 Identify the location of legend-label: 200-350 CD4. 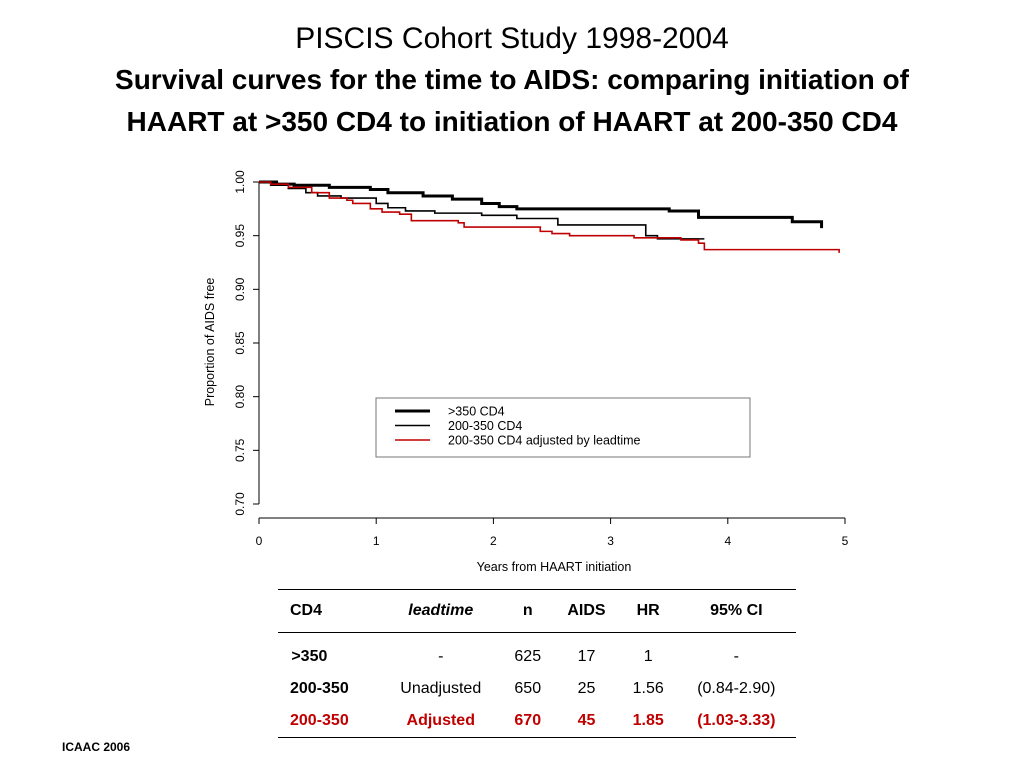
(485, 426).